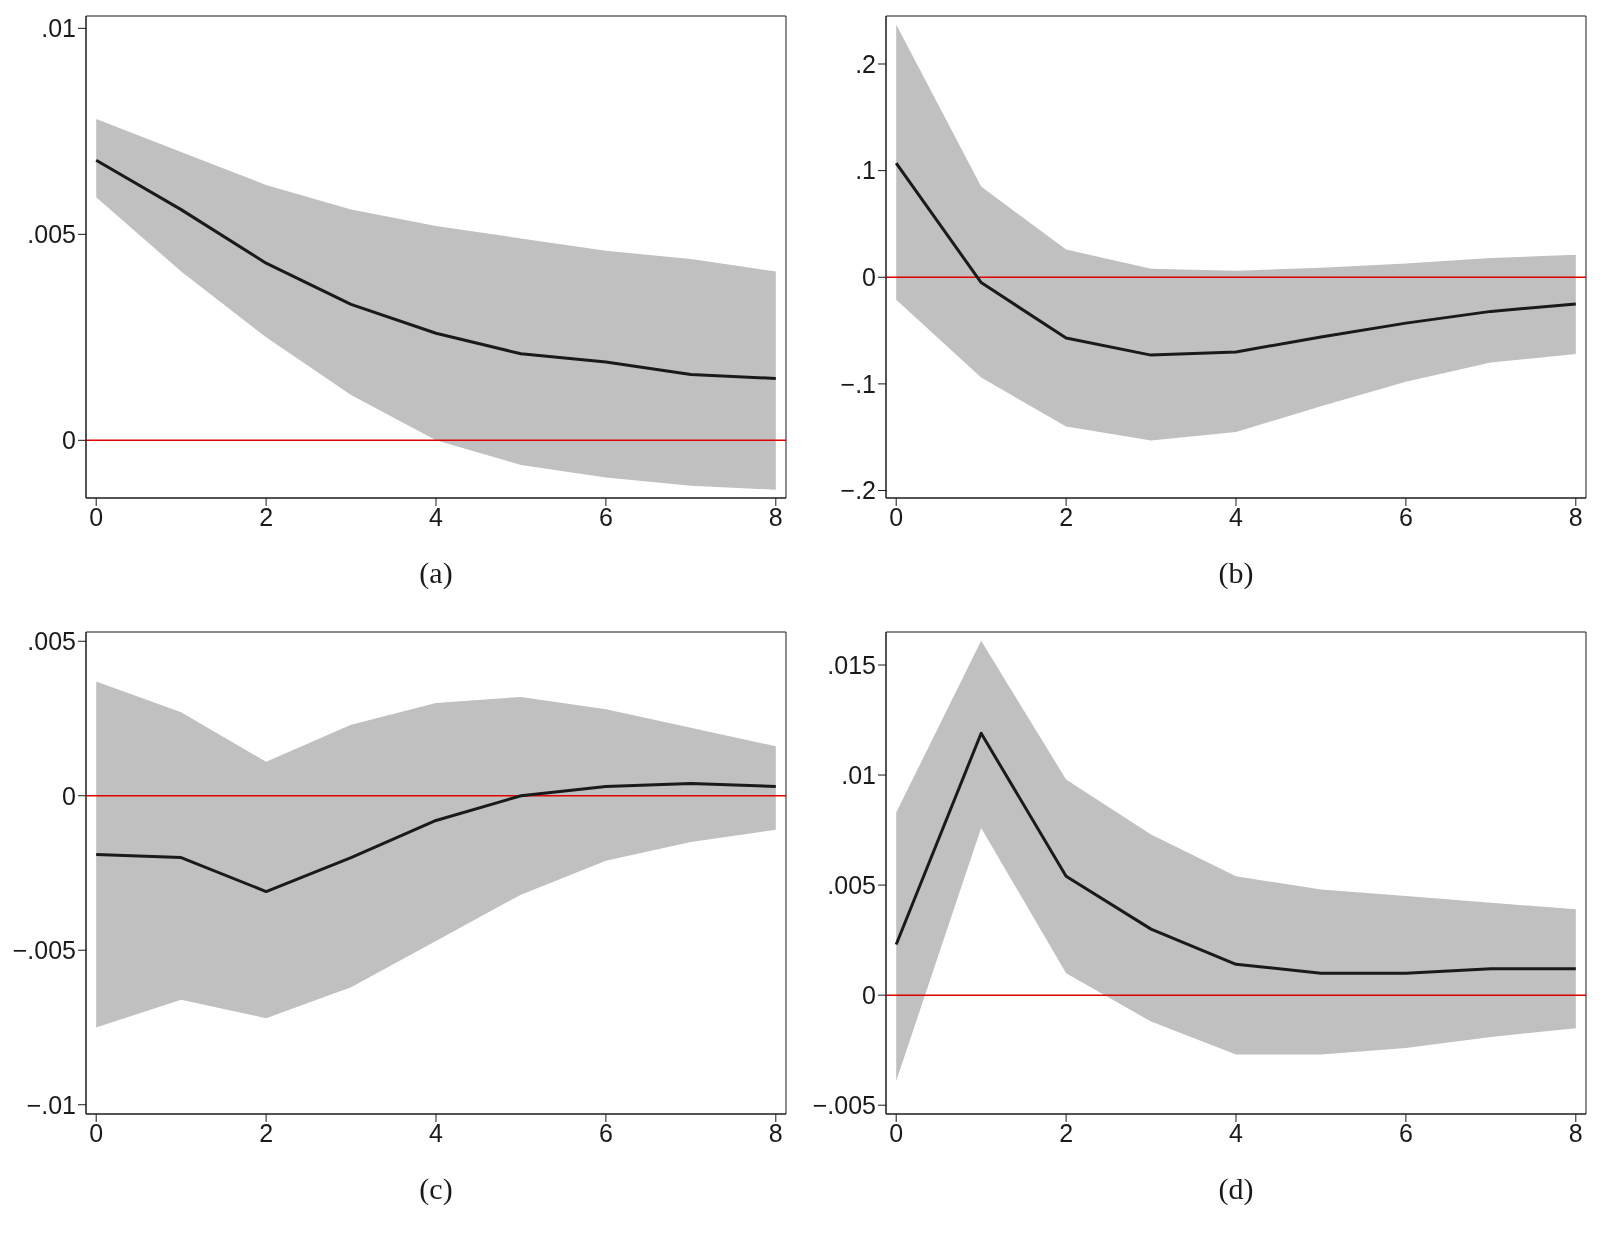 The image size is (1608, 1253). What do you see at coordinates (858, 383) in the screenshot?
I see `y-tick-label: −.1` at bounding box center [858, 383].